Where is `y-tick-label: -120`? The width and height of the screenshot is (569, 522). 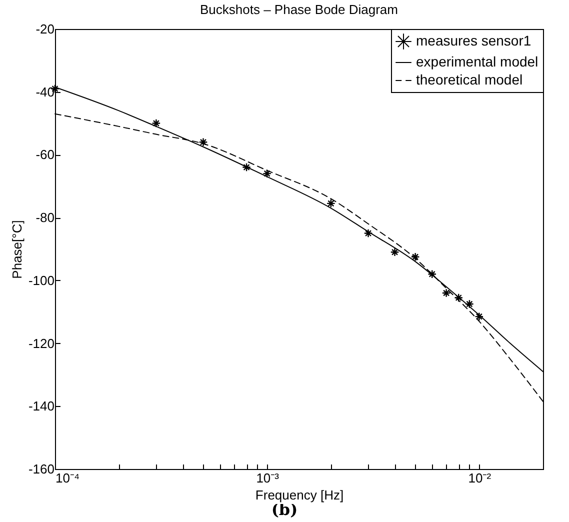 y-tick-label: -120 is located at coordinates (41, 343).